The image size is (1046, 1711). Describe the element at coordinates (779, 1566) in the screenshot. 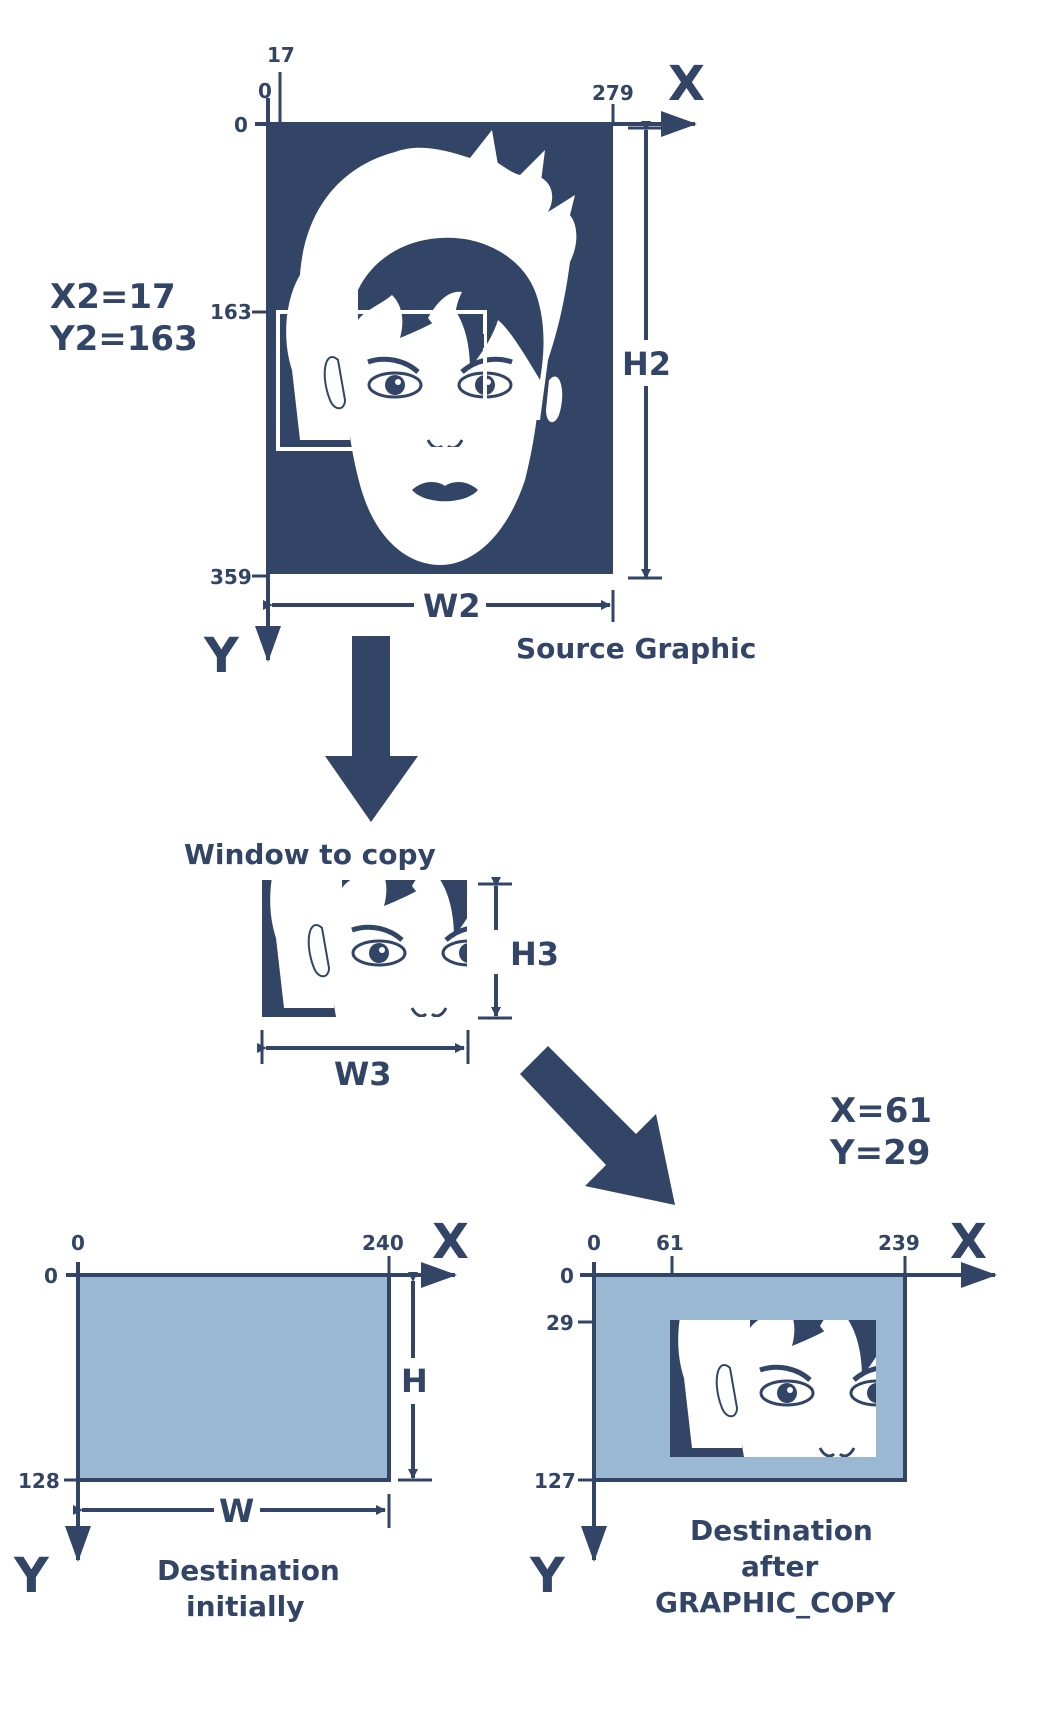

I see `dest-after-caption-line2: after` at that location.